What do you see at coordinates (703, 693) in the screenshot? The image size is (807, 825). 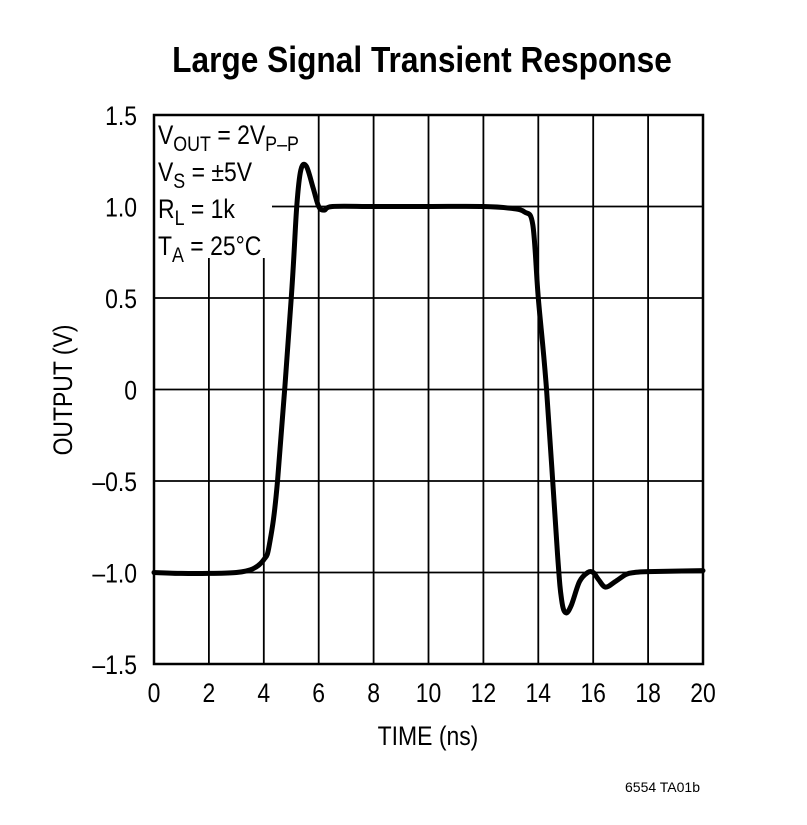 I see `x-tick-label: 20` at bounding box center [703, 693].